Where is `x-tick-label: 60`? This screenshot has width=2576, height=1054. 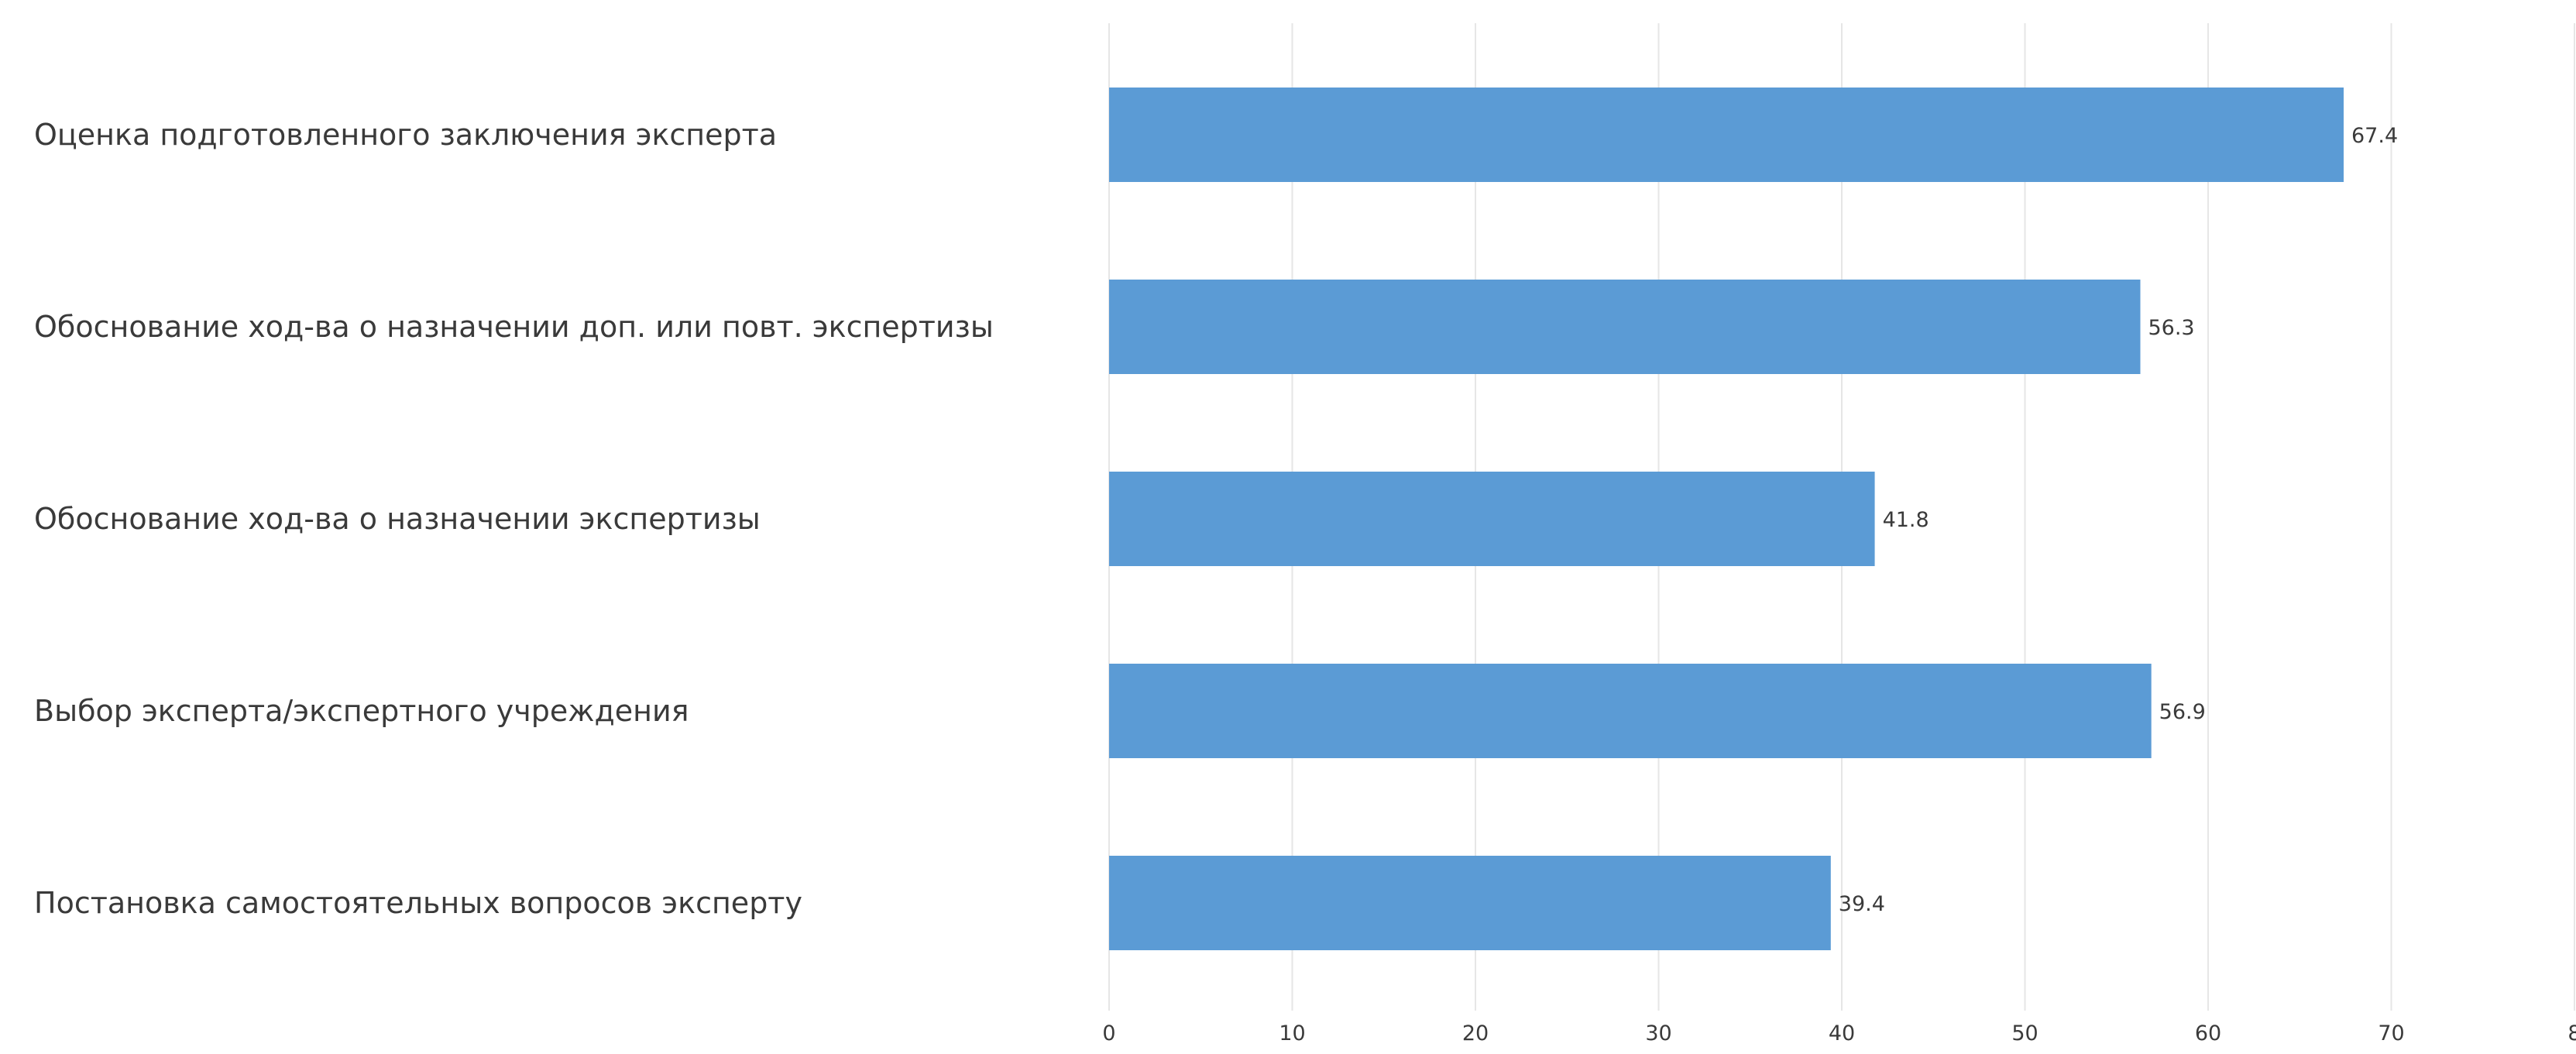 x-tick-label: 60 is located at coordinates (2208, 1033).